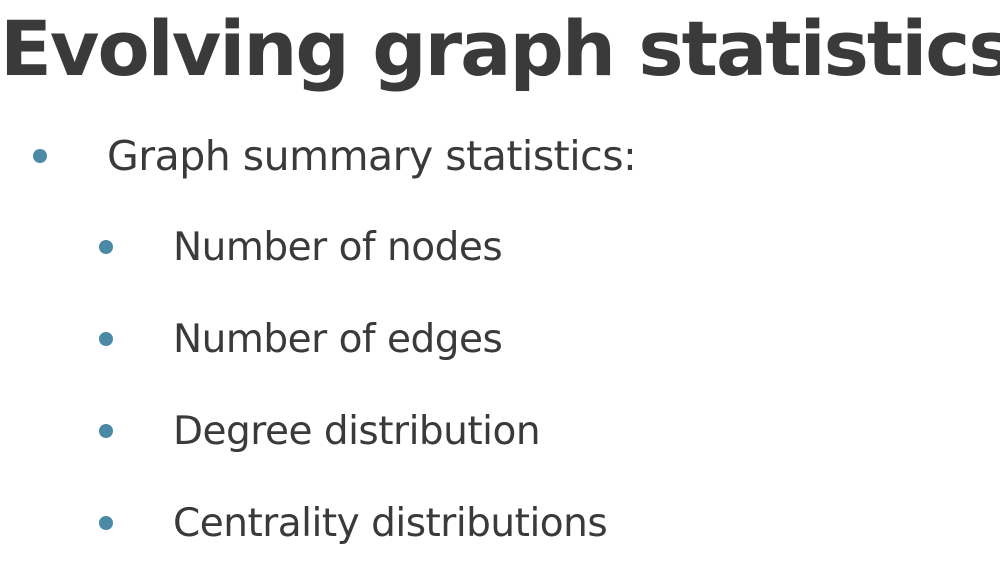 The height and width of the screenshot is (566, 1000). I want to click on sub-bullet-item-degree-distribution: Degree distribution, so click(320, 431).